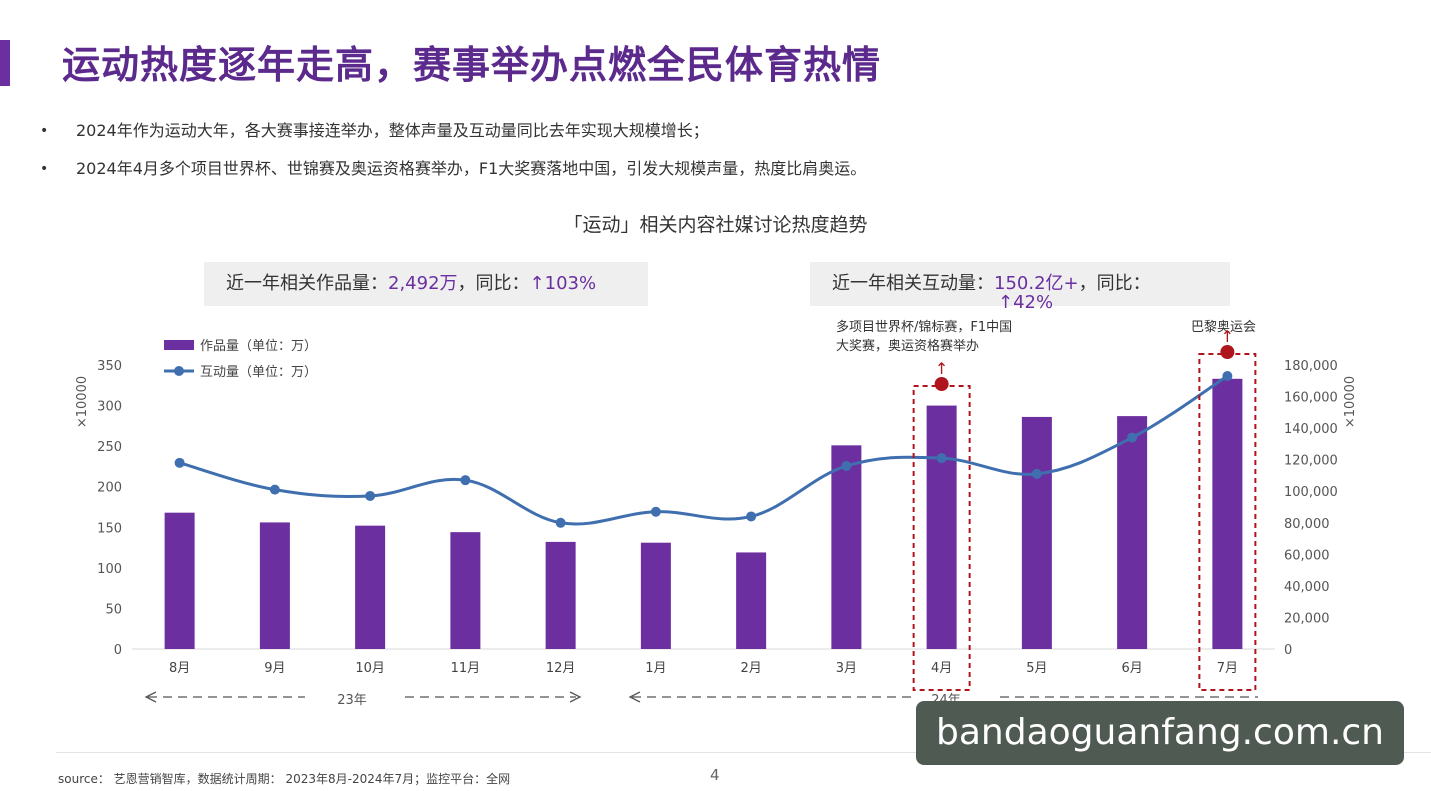 The height and width of the screenshot is (791, 1431). Describe the element at coordinates (655, 595) in the screenshot. I see `bar-1月` at that location.